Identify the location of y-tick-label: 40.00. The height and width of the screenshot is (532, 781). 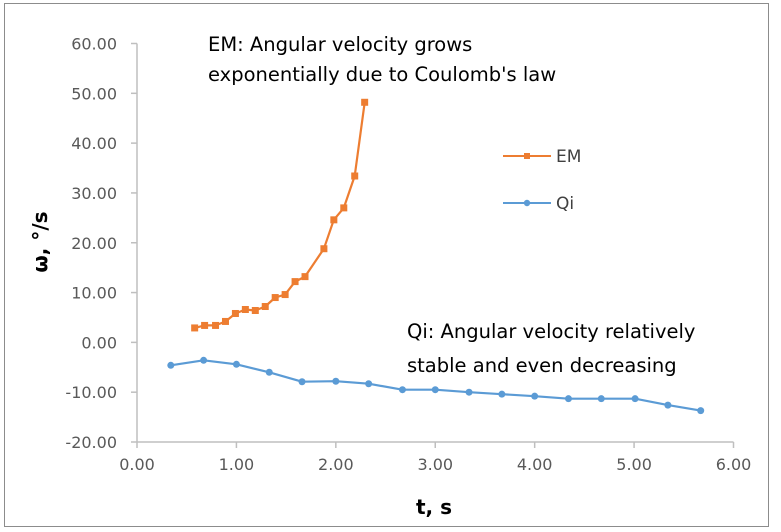
(94, 143).